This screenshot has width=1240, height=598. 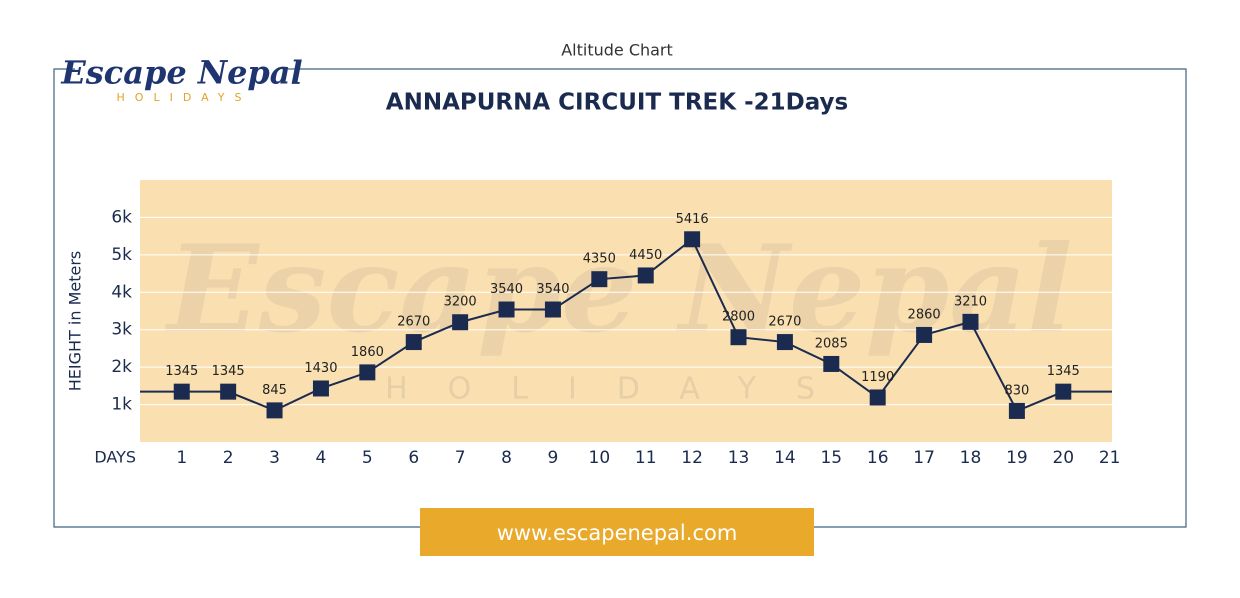 I want to click on data-label: 4450, so click(x=645, y=255).